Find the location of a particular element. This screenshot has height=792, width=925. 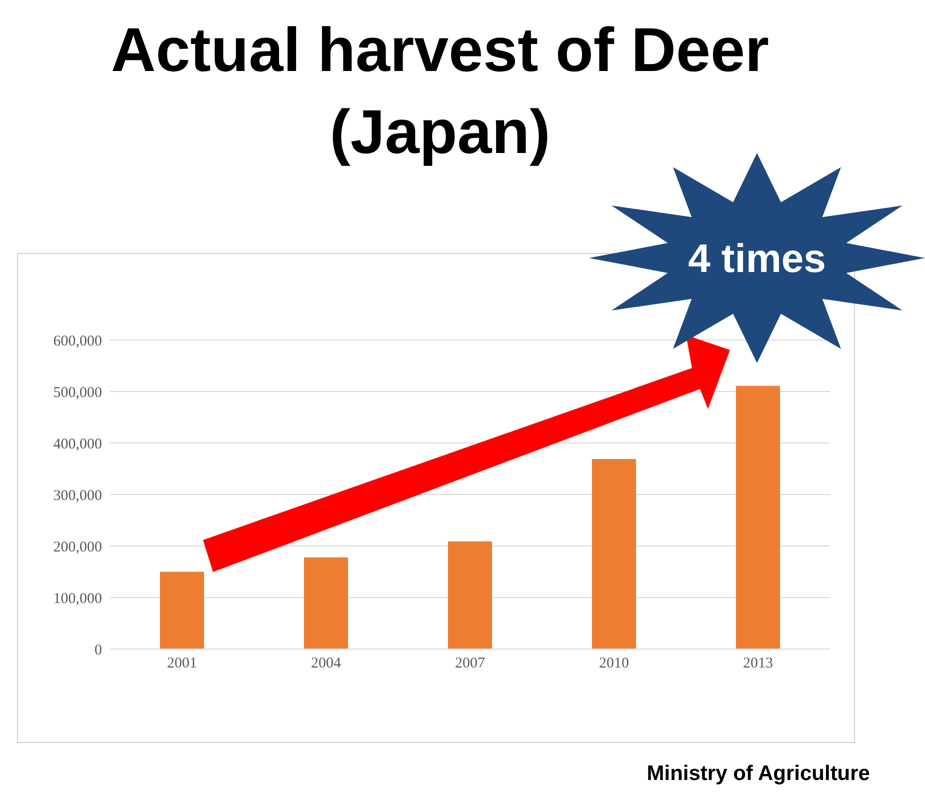

y-tick-label: 600,000 is located at coordinates (77, 341).